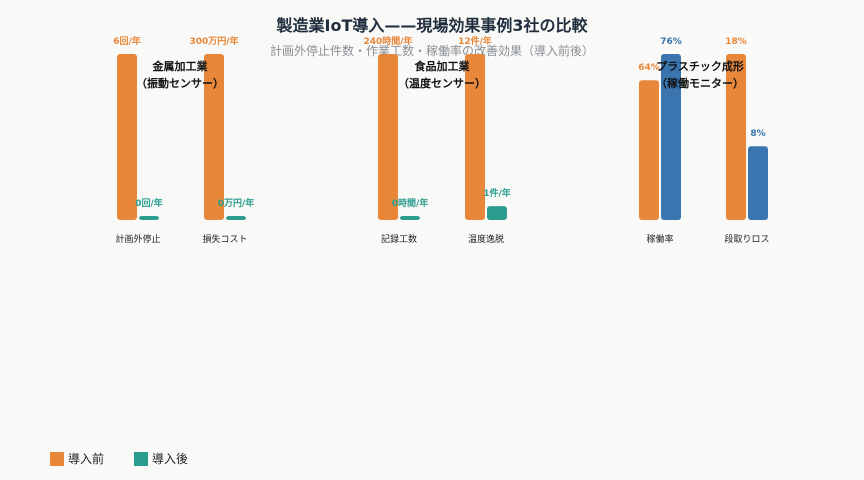 The image size is (864, 480). What do you see at coordinates (475, 41) in the screenshot?
I see `data-label-before: 12件/年` at bounding box center [475, 41].